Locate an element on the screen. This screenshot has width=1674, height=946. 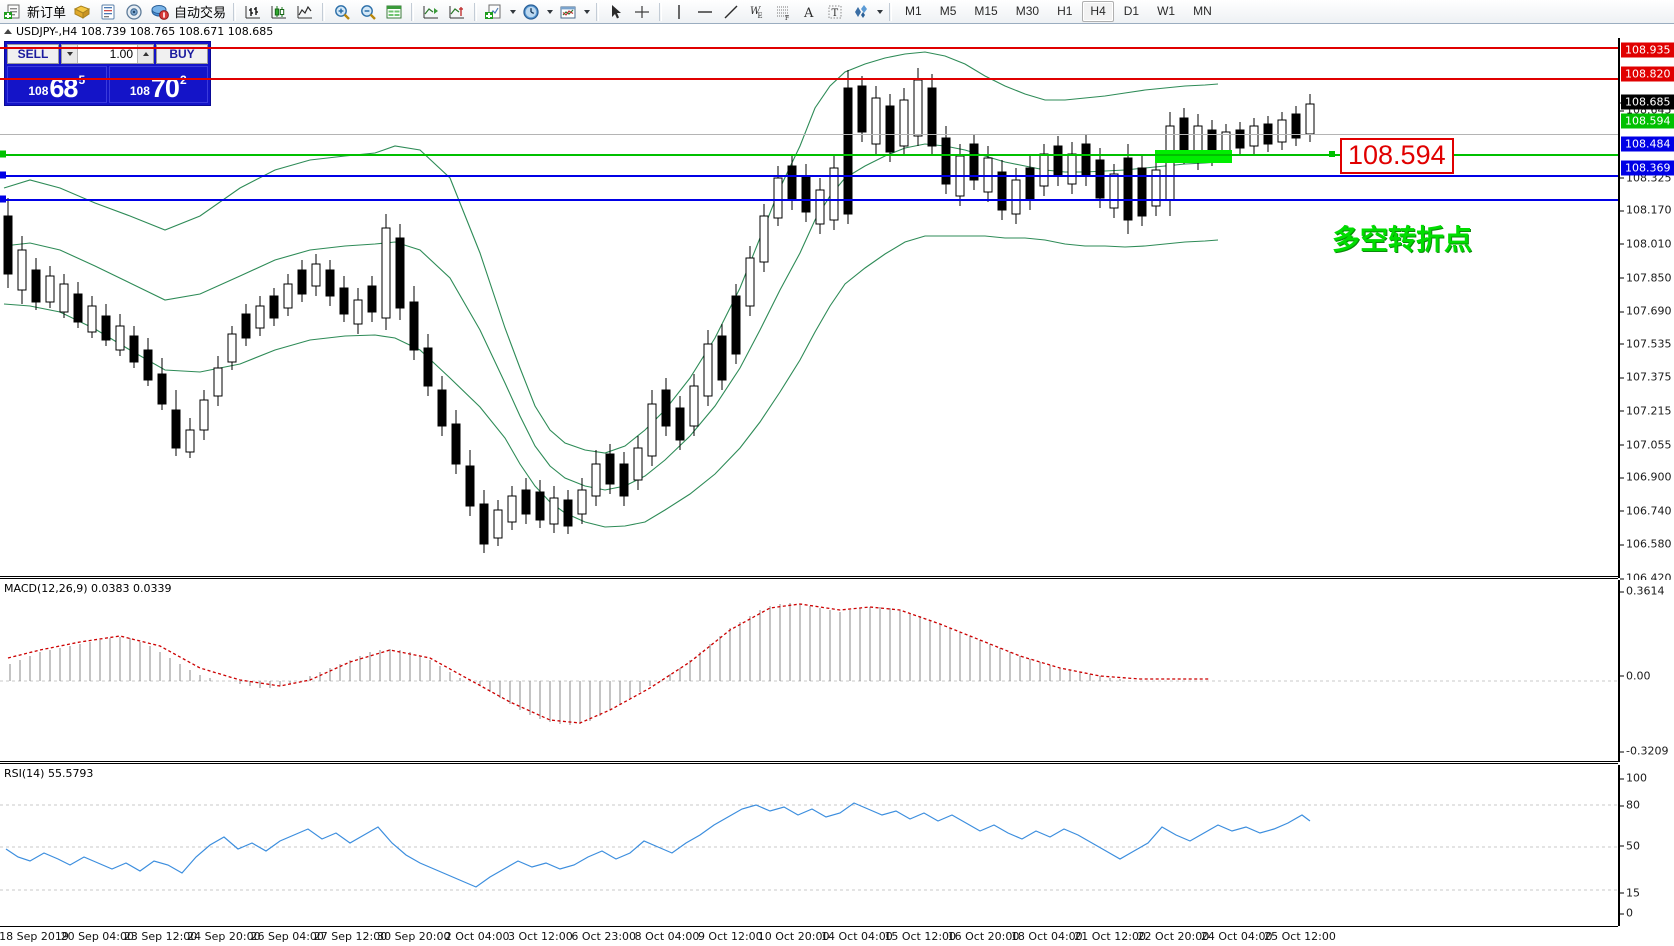
time-label: 6 Oct 23:00 is located at coordinates (604, 936).